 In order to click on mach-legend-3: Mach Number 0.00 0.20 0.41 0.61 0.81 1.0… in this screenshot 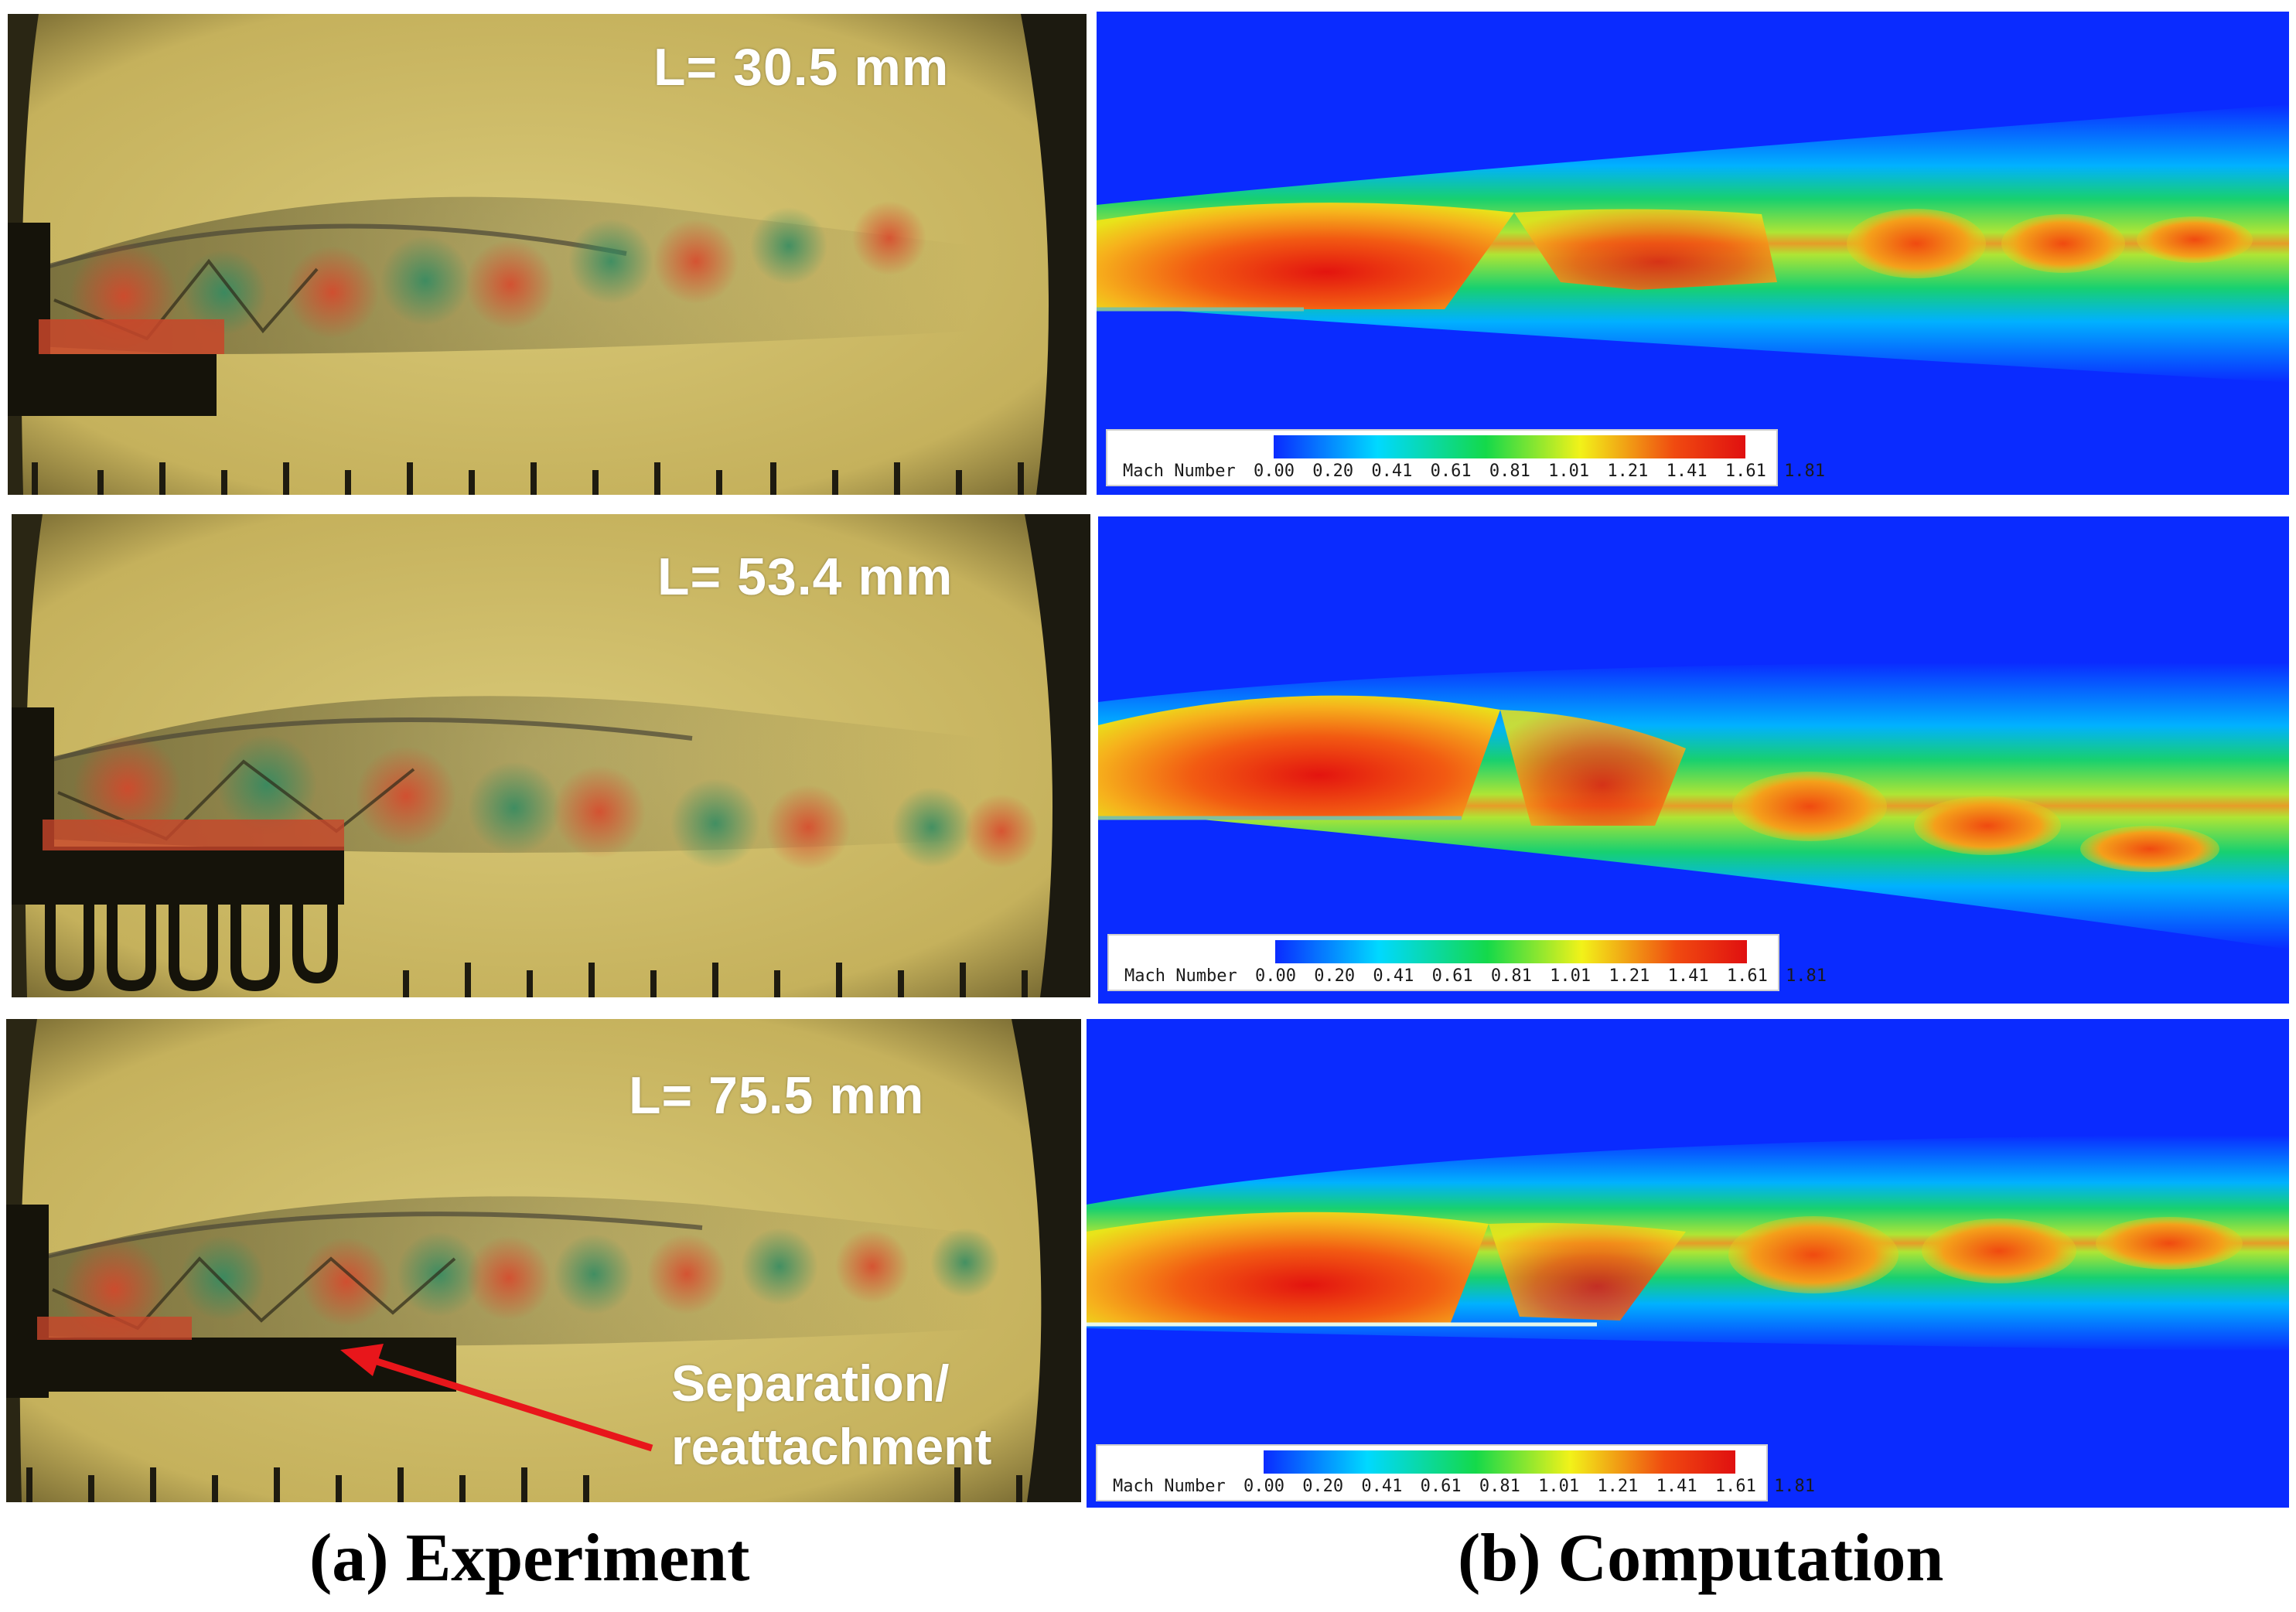, I will do `click(1455, 1472)`.